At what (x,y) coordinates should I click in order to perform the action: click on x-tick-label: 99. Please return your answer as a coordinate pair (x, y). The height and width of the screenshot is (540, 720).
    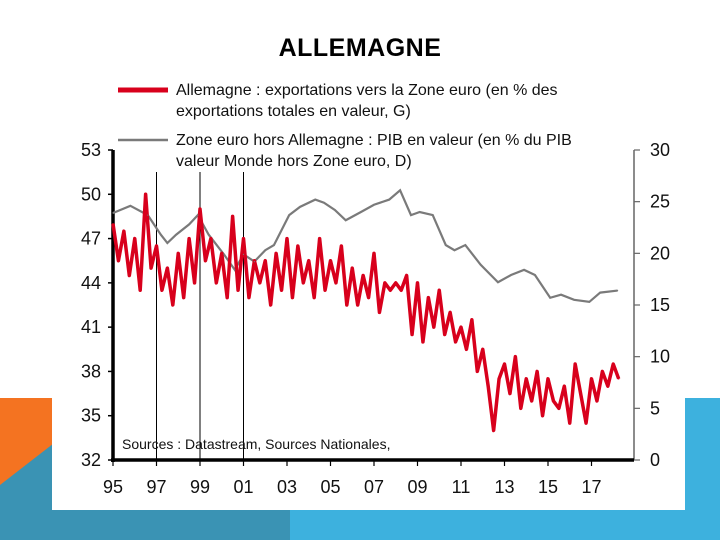
    Looking at the image, I should click on (200, 487).